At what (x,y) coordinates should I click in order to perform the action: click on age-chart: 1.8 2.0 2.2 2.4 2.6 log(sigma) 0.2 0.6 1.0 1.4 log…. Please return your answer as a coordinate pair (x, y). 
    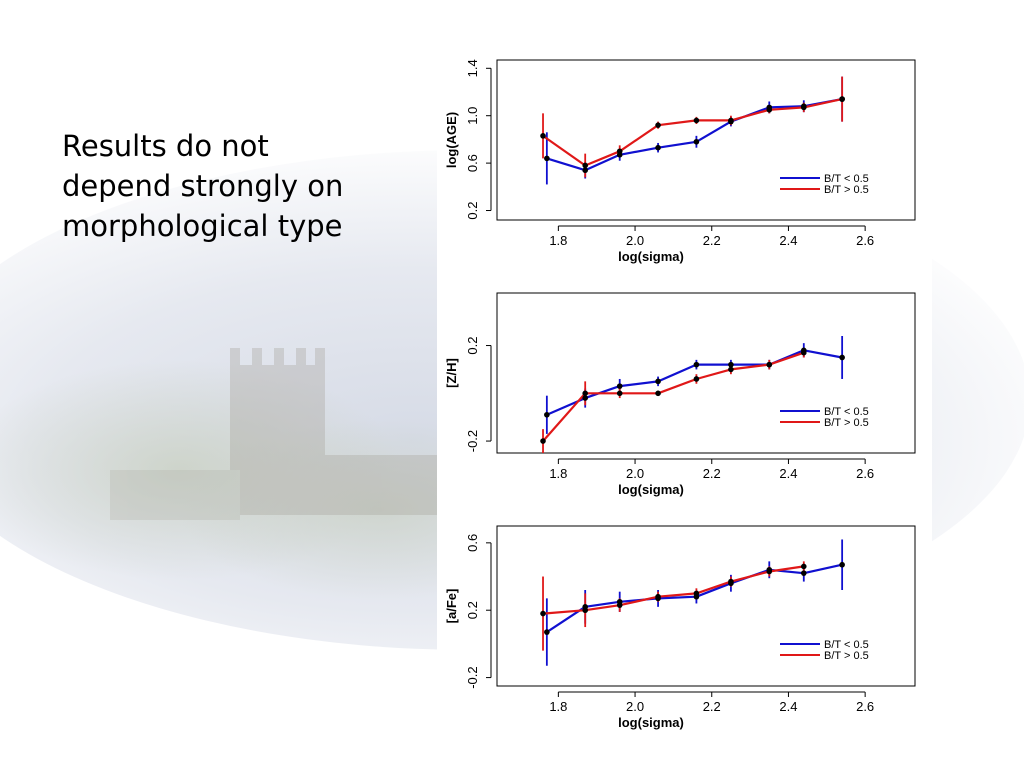
    Looking at the image, I should click on (680, 161).